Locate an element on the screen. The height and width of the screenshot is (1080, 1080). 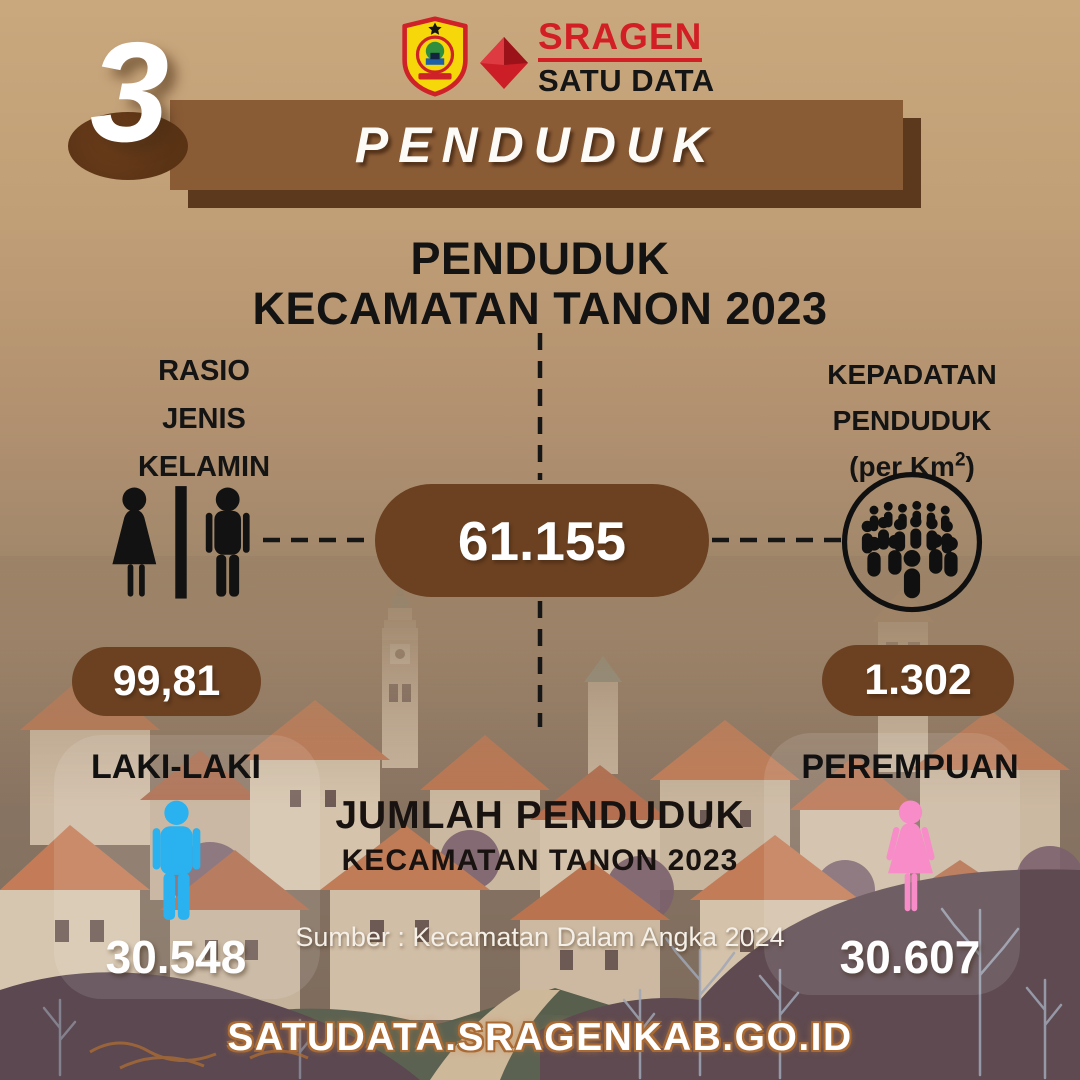
section-title: PENDUDUK is located at coordinates (536, 145).